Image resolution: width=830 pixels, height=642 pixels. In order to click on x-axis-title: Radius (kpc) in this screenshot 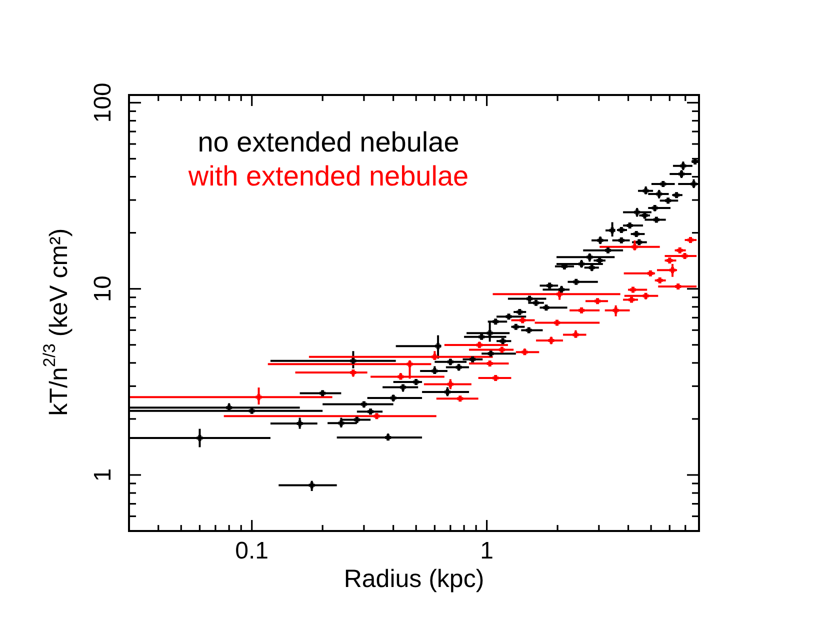, I will do `click(414, 578)`.